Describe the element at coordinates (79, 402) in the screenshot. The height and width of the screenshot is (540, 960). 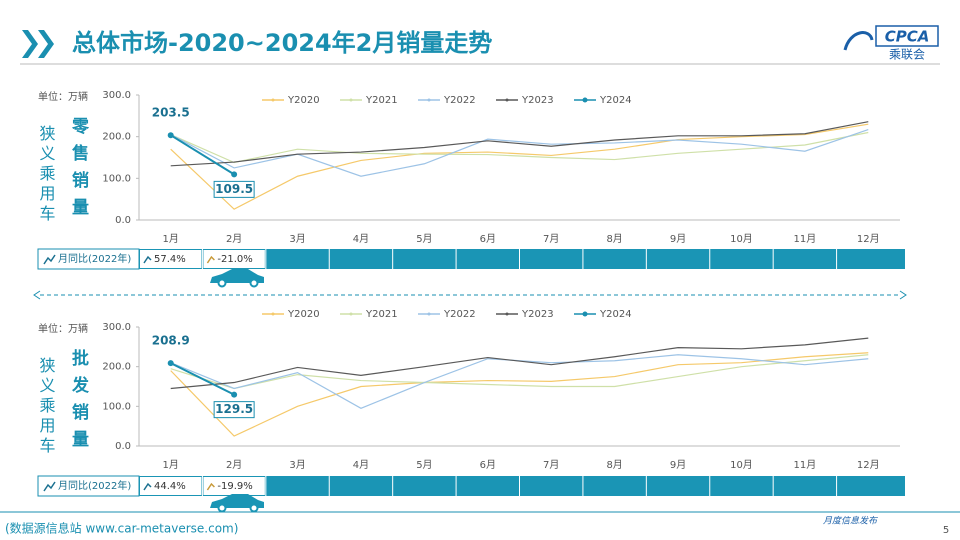
I see `metric-label: 批发销量` at that location.